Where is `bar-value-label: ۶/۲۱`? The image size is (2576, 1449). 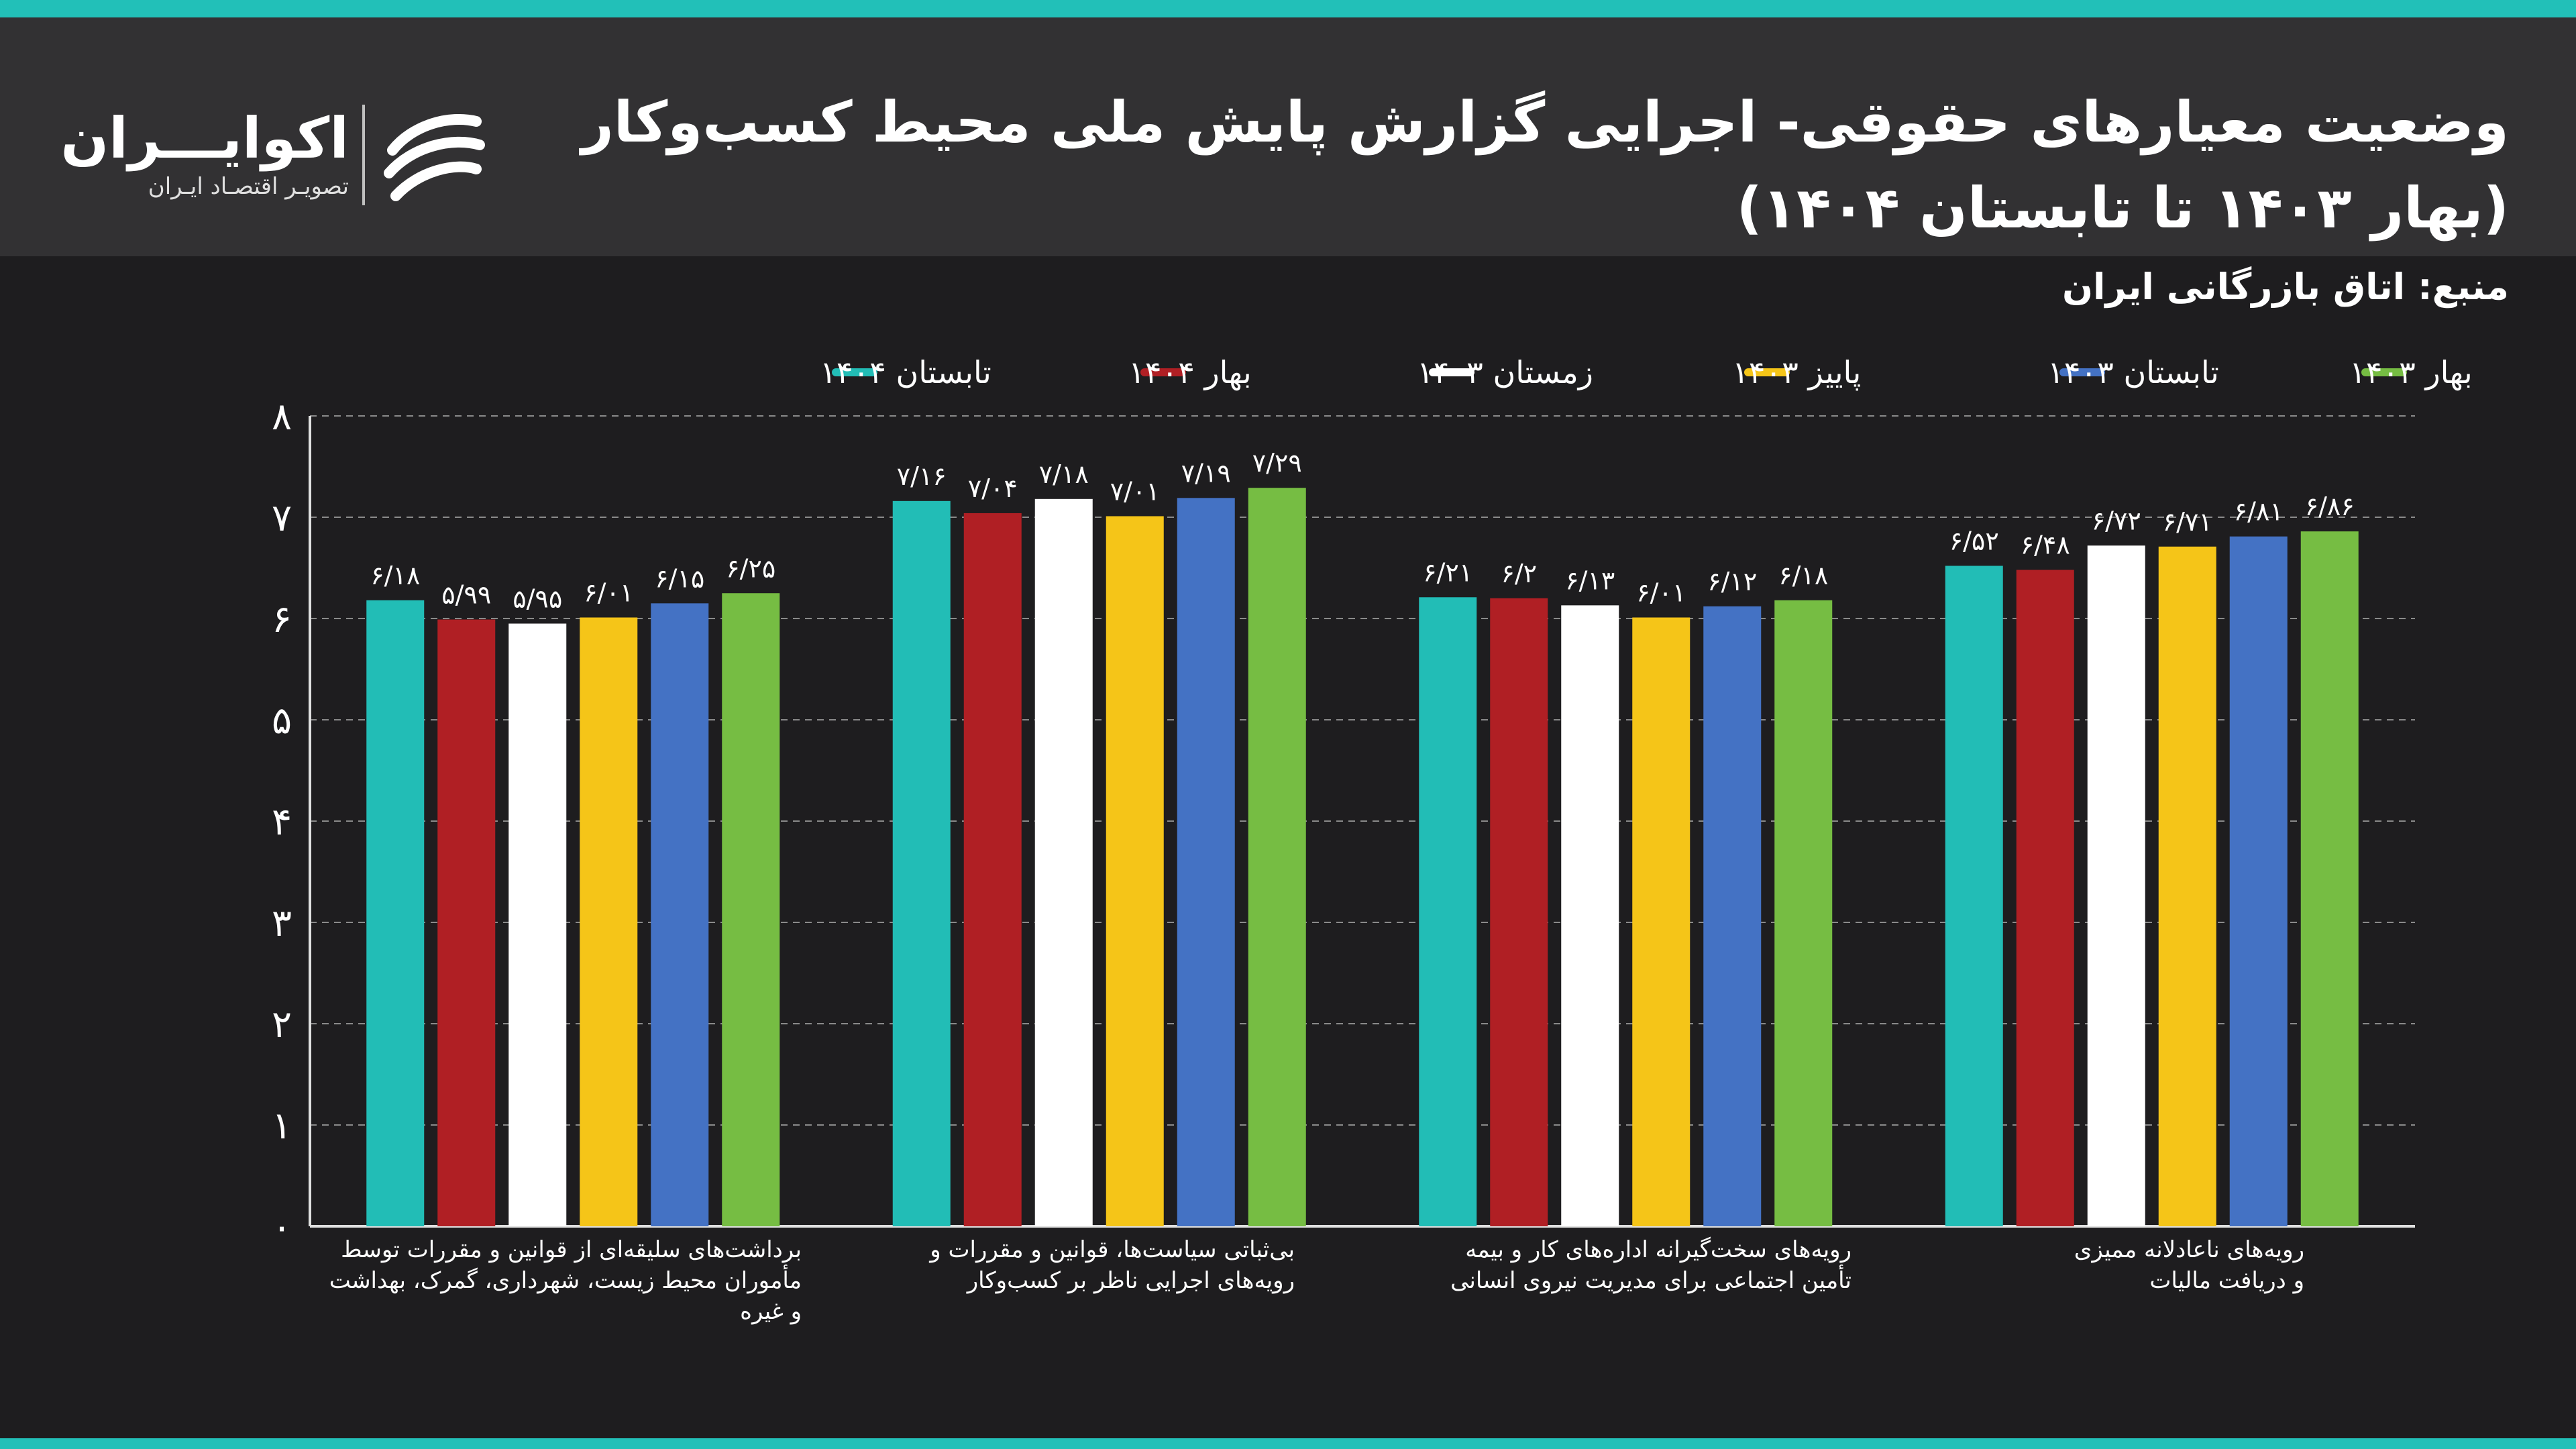
bar-value-label: ۶/۲۱ is located at coordinates (1447, 572).